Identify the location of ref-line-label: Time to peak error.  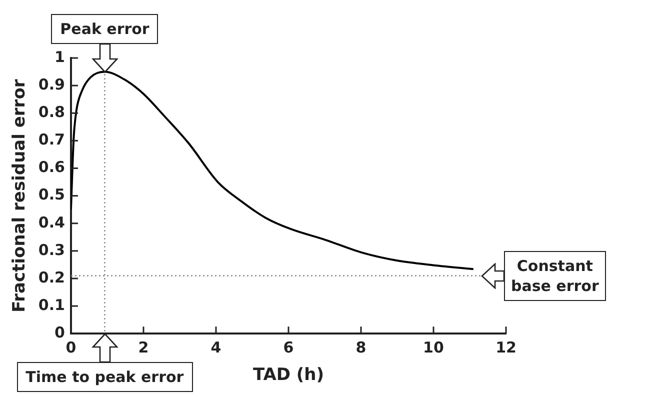
(104, 377).